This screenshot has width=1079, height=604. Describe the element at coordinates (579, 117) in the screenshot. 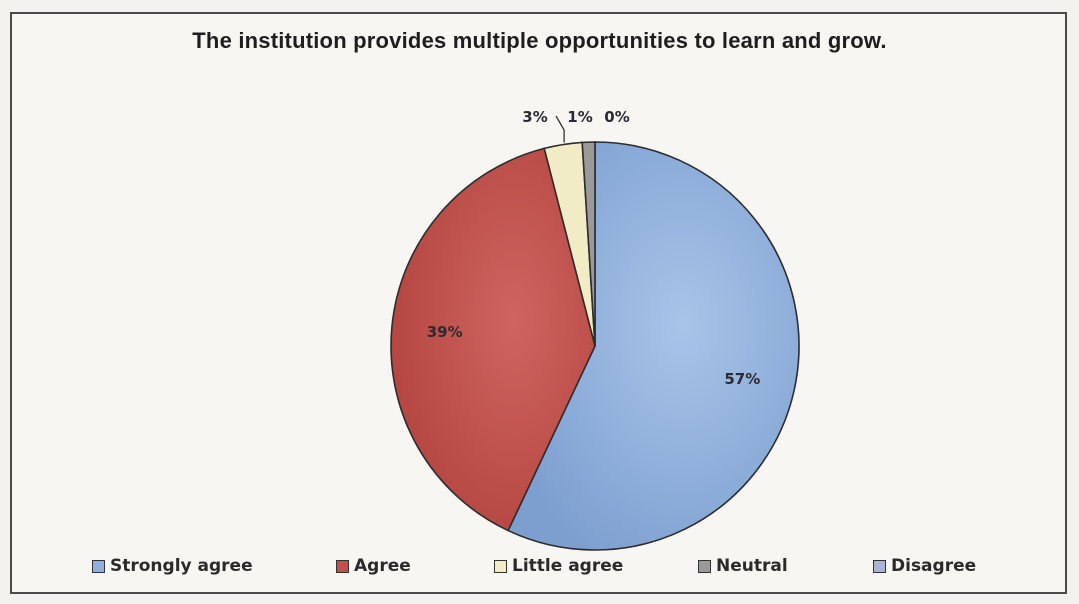

I see `data-label-neutral: 1%` at that location.